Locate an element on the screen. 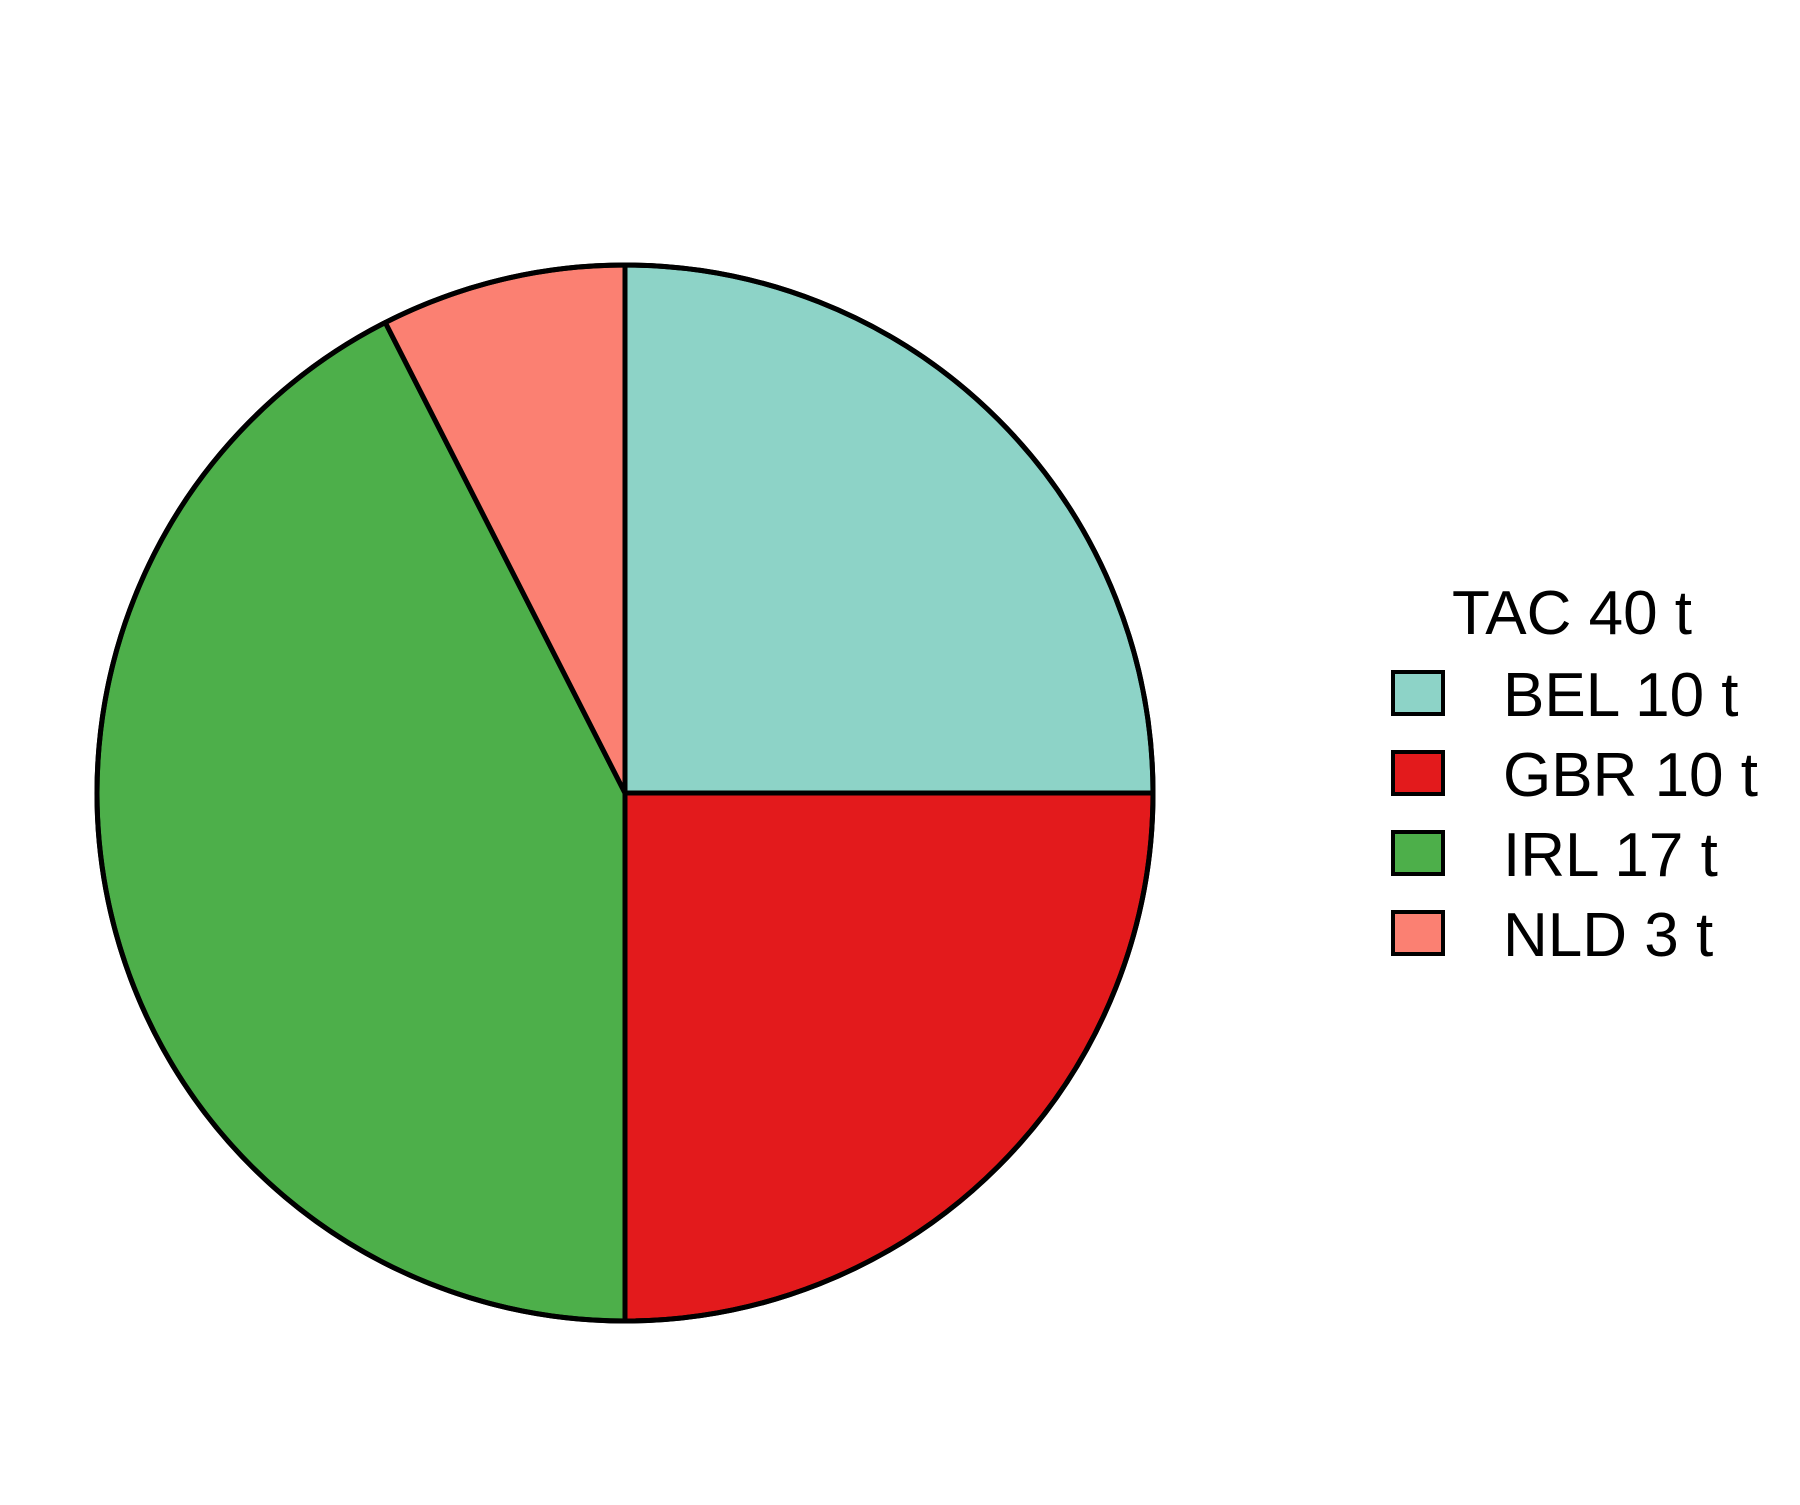 The image size is (1800, 1505). legend-swatch-irl is located at coordinates (1418, 853).